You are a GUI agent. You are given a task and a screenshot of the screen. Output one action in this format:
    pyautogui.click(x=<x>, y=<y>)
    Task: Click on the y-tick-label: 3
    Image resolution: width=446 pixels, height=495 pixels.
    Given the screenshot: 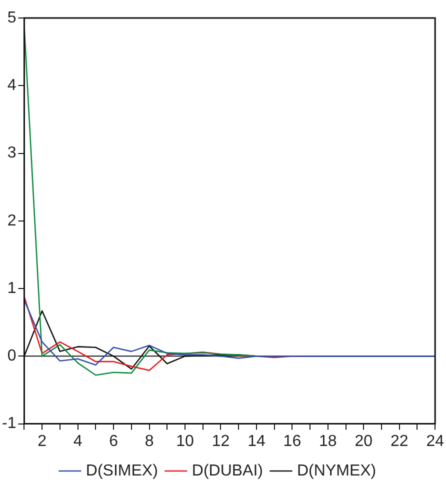 What is the action you would take?
    pyautogui.click(x=11, y=153)
    